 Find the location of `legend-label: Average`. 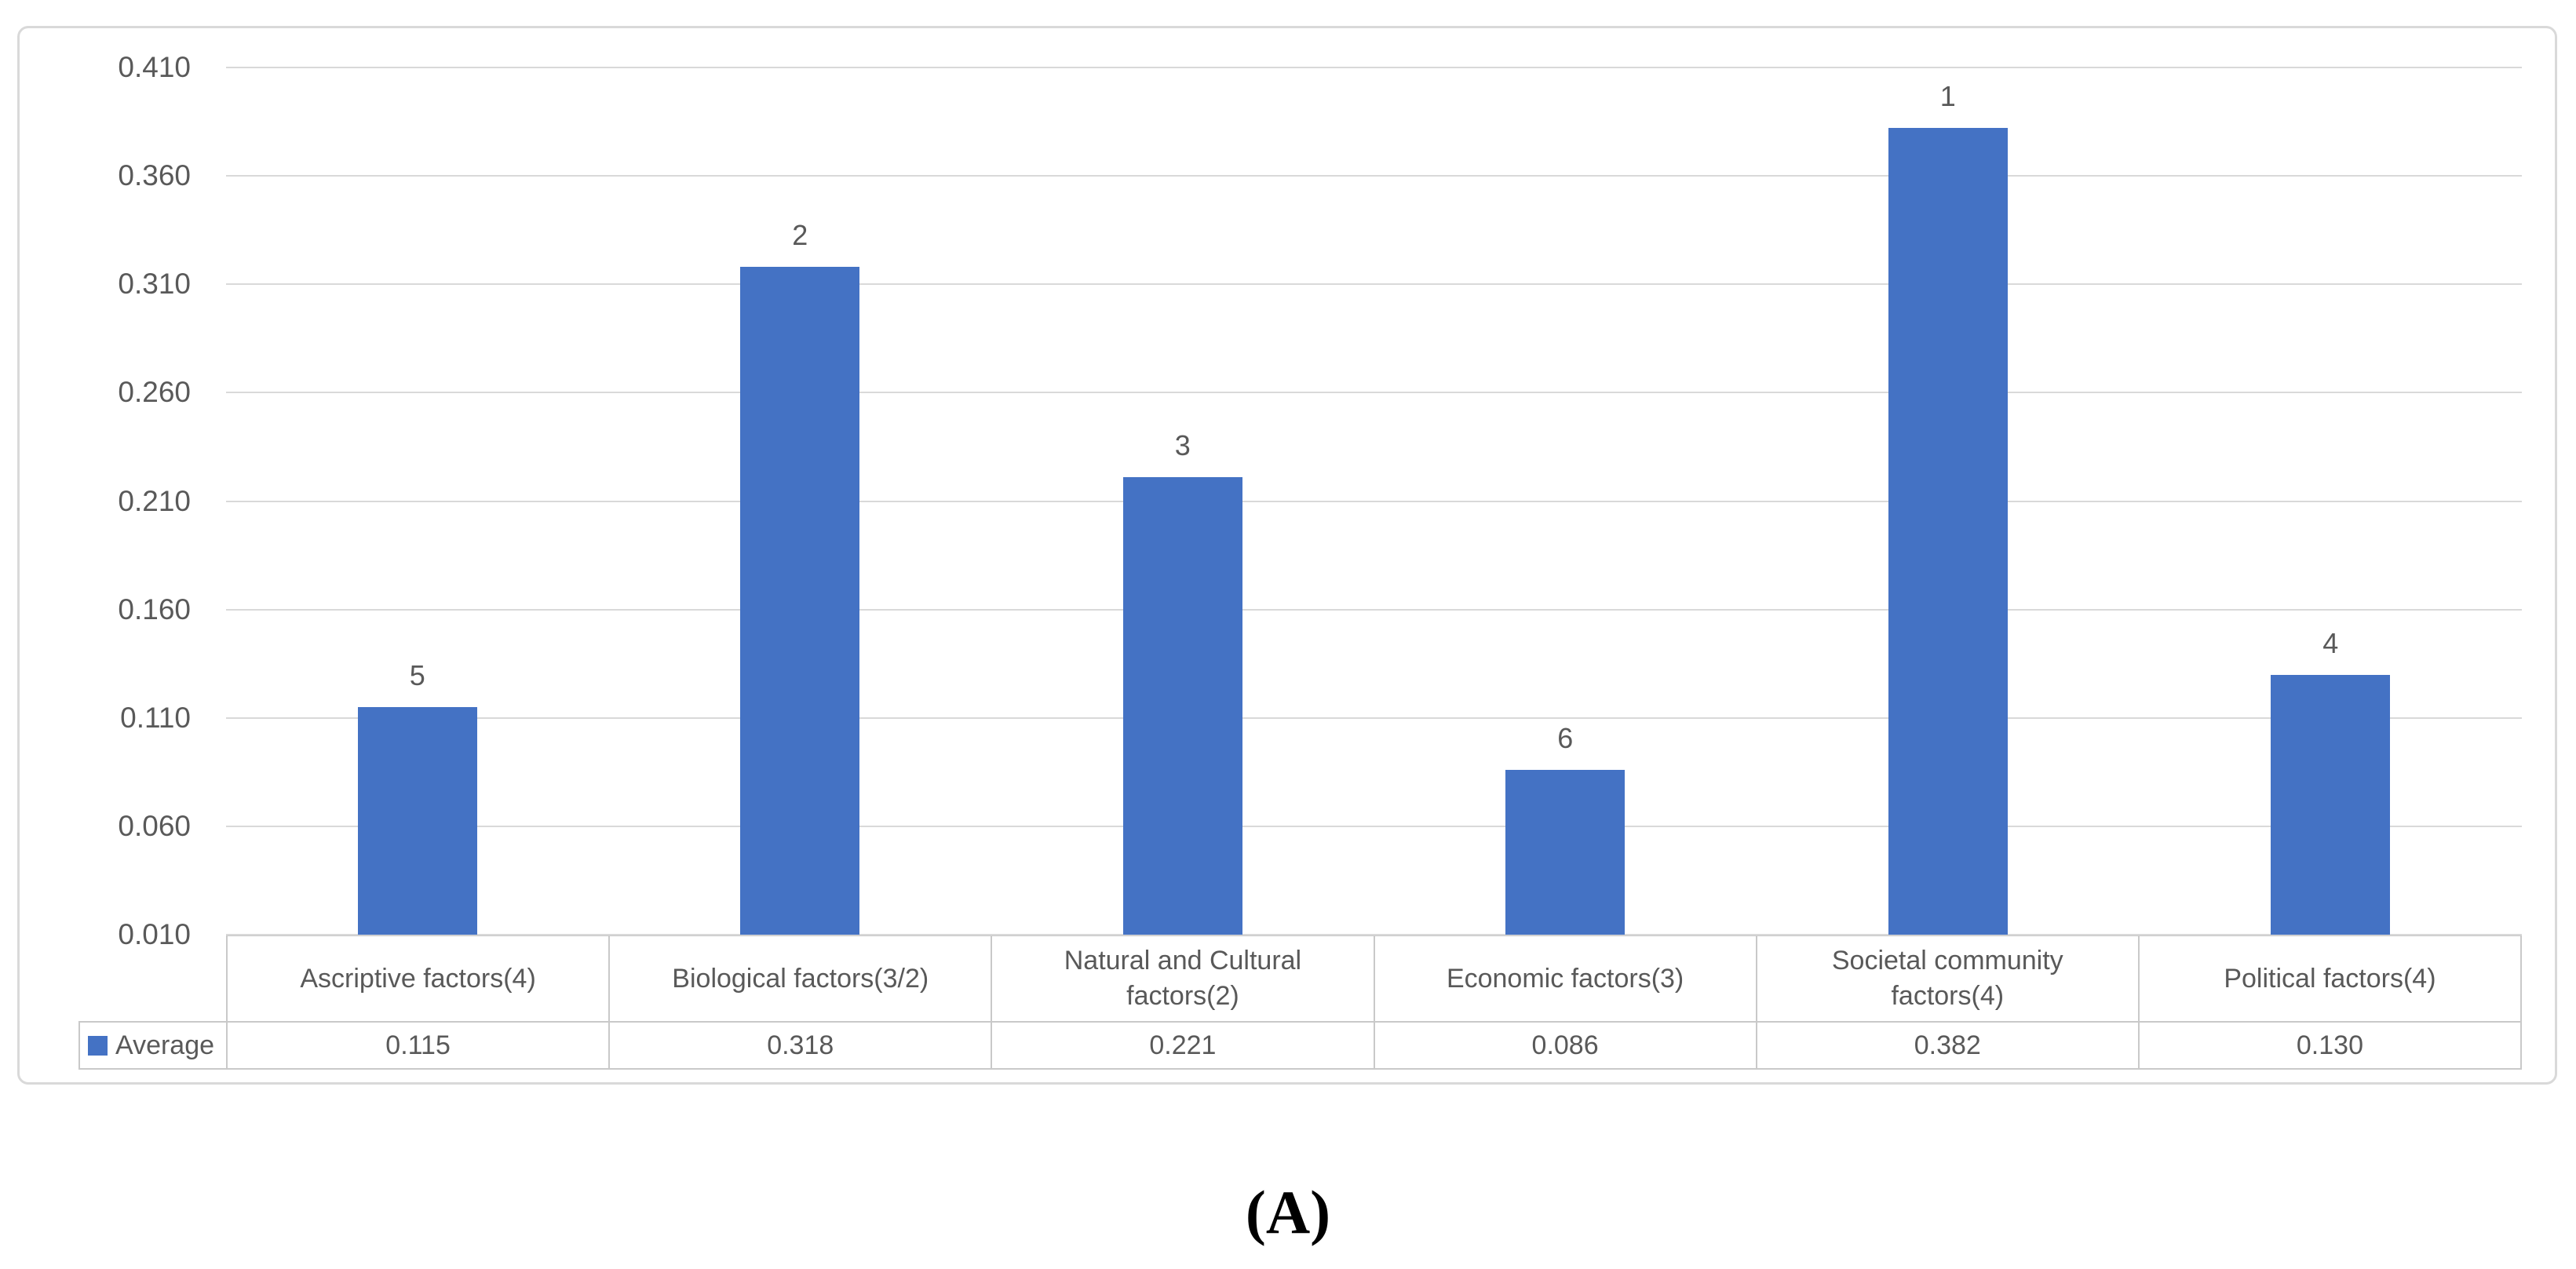

legend-label: Average is located at coordinates (165, 1045).